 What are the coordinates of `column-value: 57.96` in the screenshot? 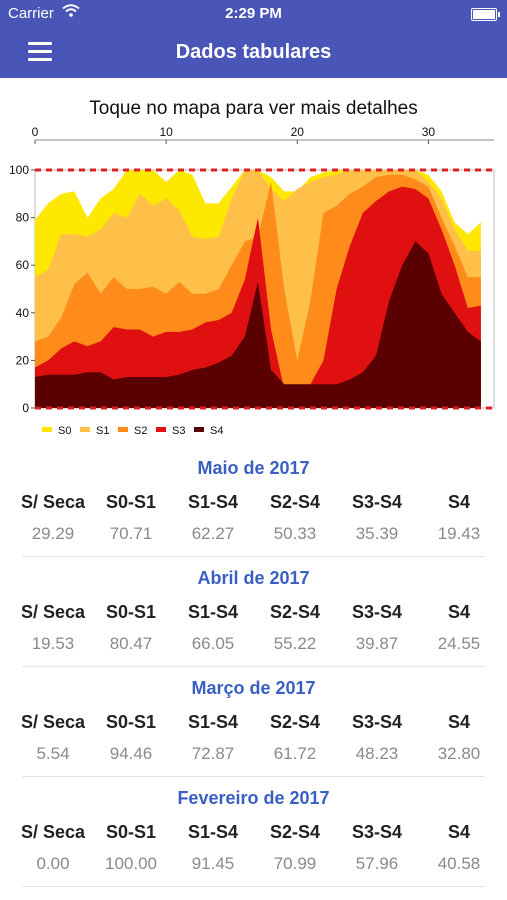 It's located at (377, 863).